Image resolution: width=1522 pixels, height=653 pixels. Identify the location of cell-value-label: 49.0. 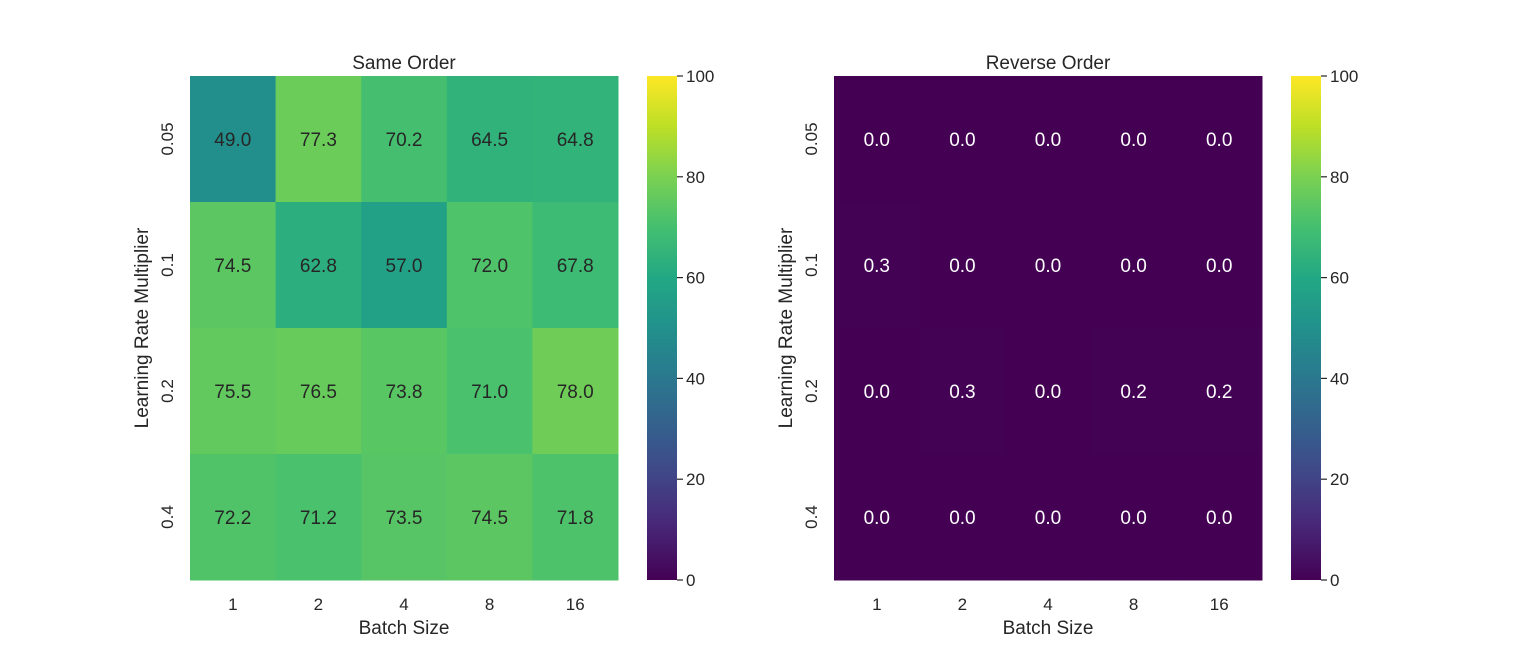
(232, 140).